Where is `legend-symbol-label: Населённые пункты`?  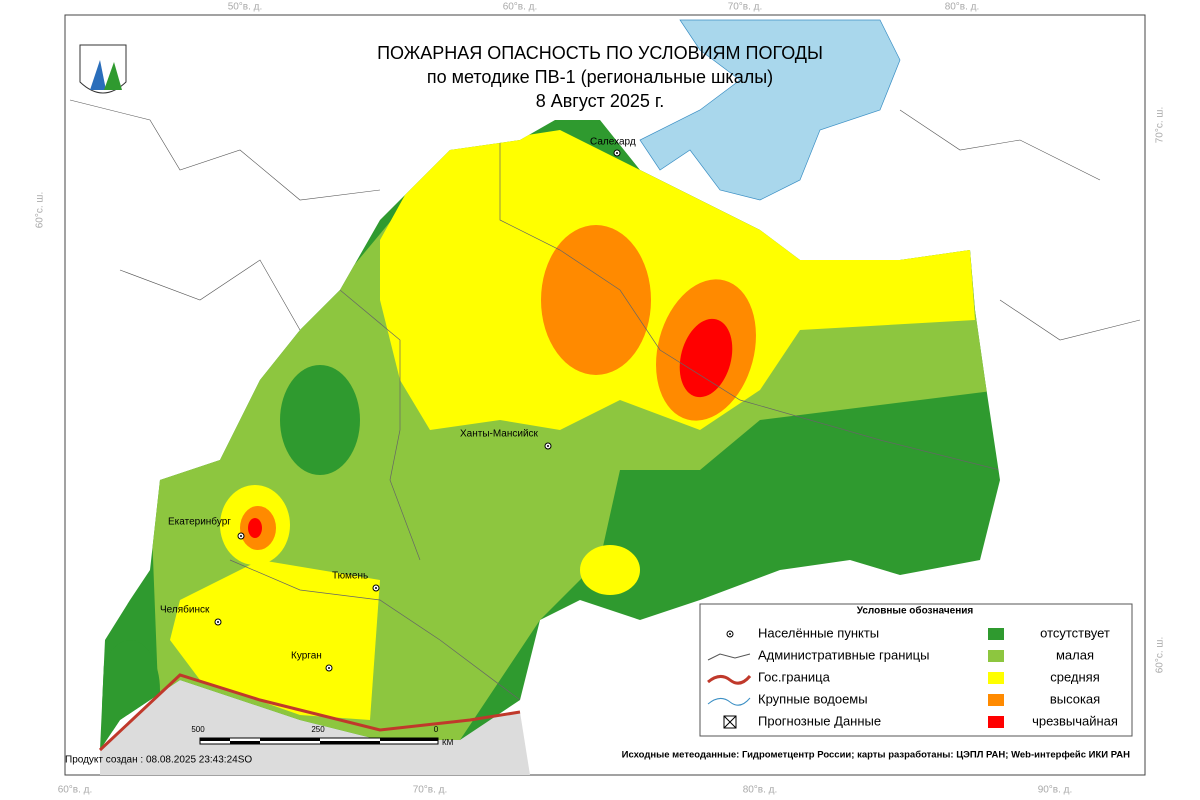
legend-symbol-label: Населённые пункты is located at coordinates (818, 632).